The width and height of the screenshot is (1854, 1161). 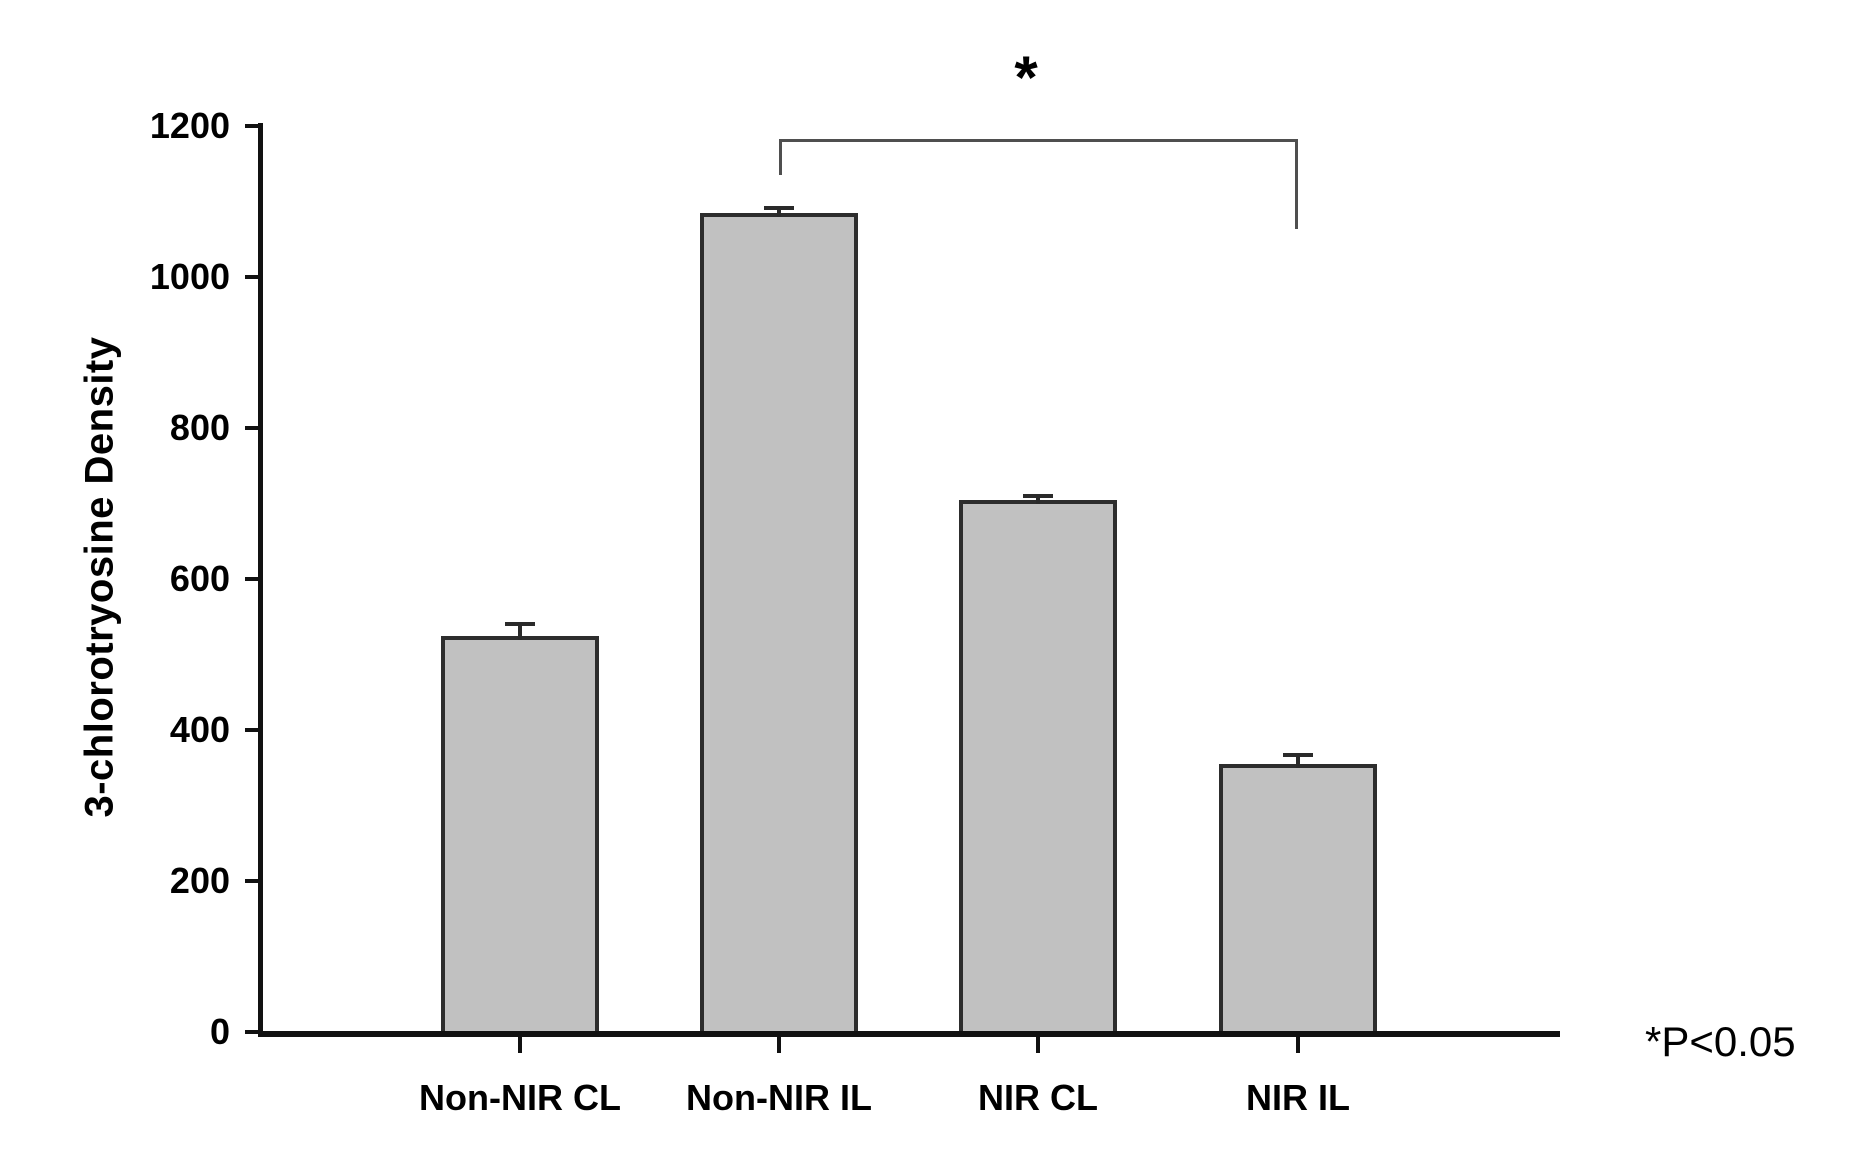 What do you see at coordinates (199, 880) in the screenshot?
I see `y-tick-label: 200` at bounding box center [199, 880].